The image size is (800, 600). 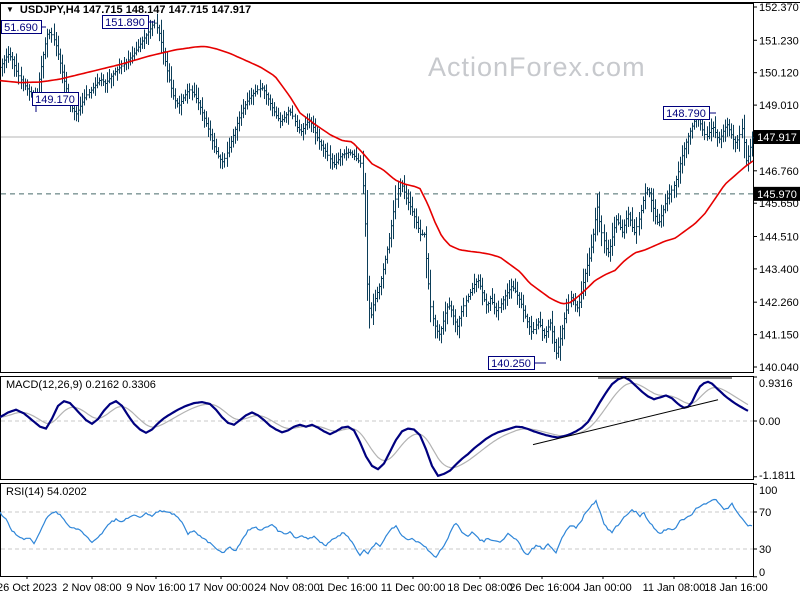 What do you see at coordinates (765, 513) in the screenshot?
I see `rsi-axis-label: 70` at bounding box center [765, 513].